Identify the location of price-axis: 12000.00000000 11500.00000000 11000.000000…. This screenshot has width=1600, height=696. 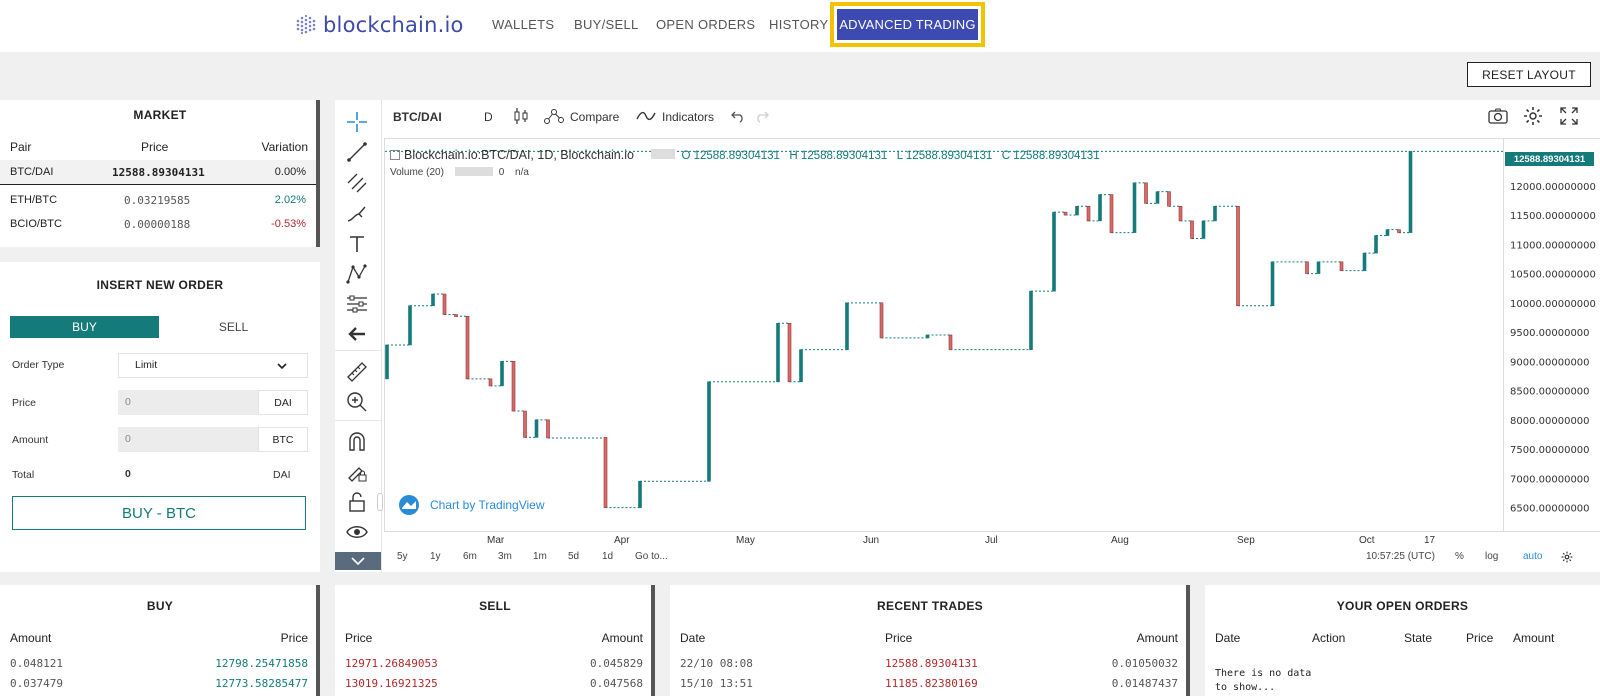
(1552, 335).